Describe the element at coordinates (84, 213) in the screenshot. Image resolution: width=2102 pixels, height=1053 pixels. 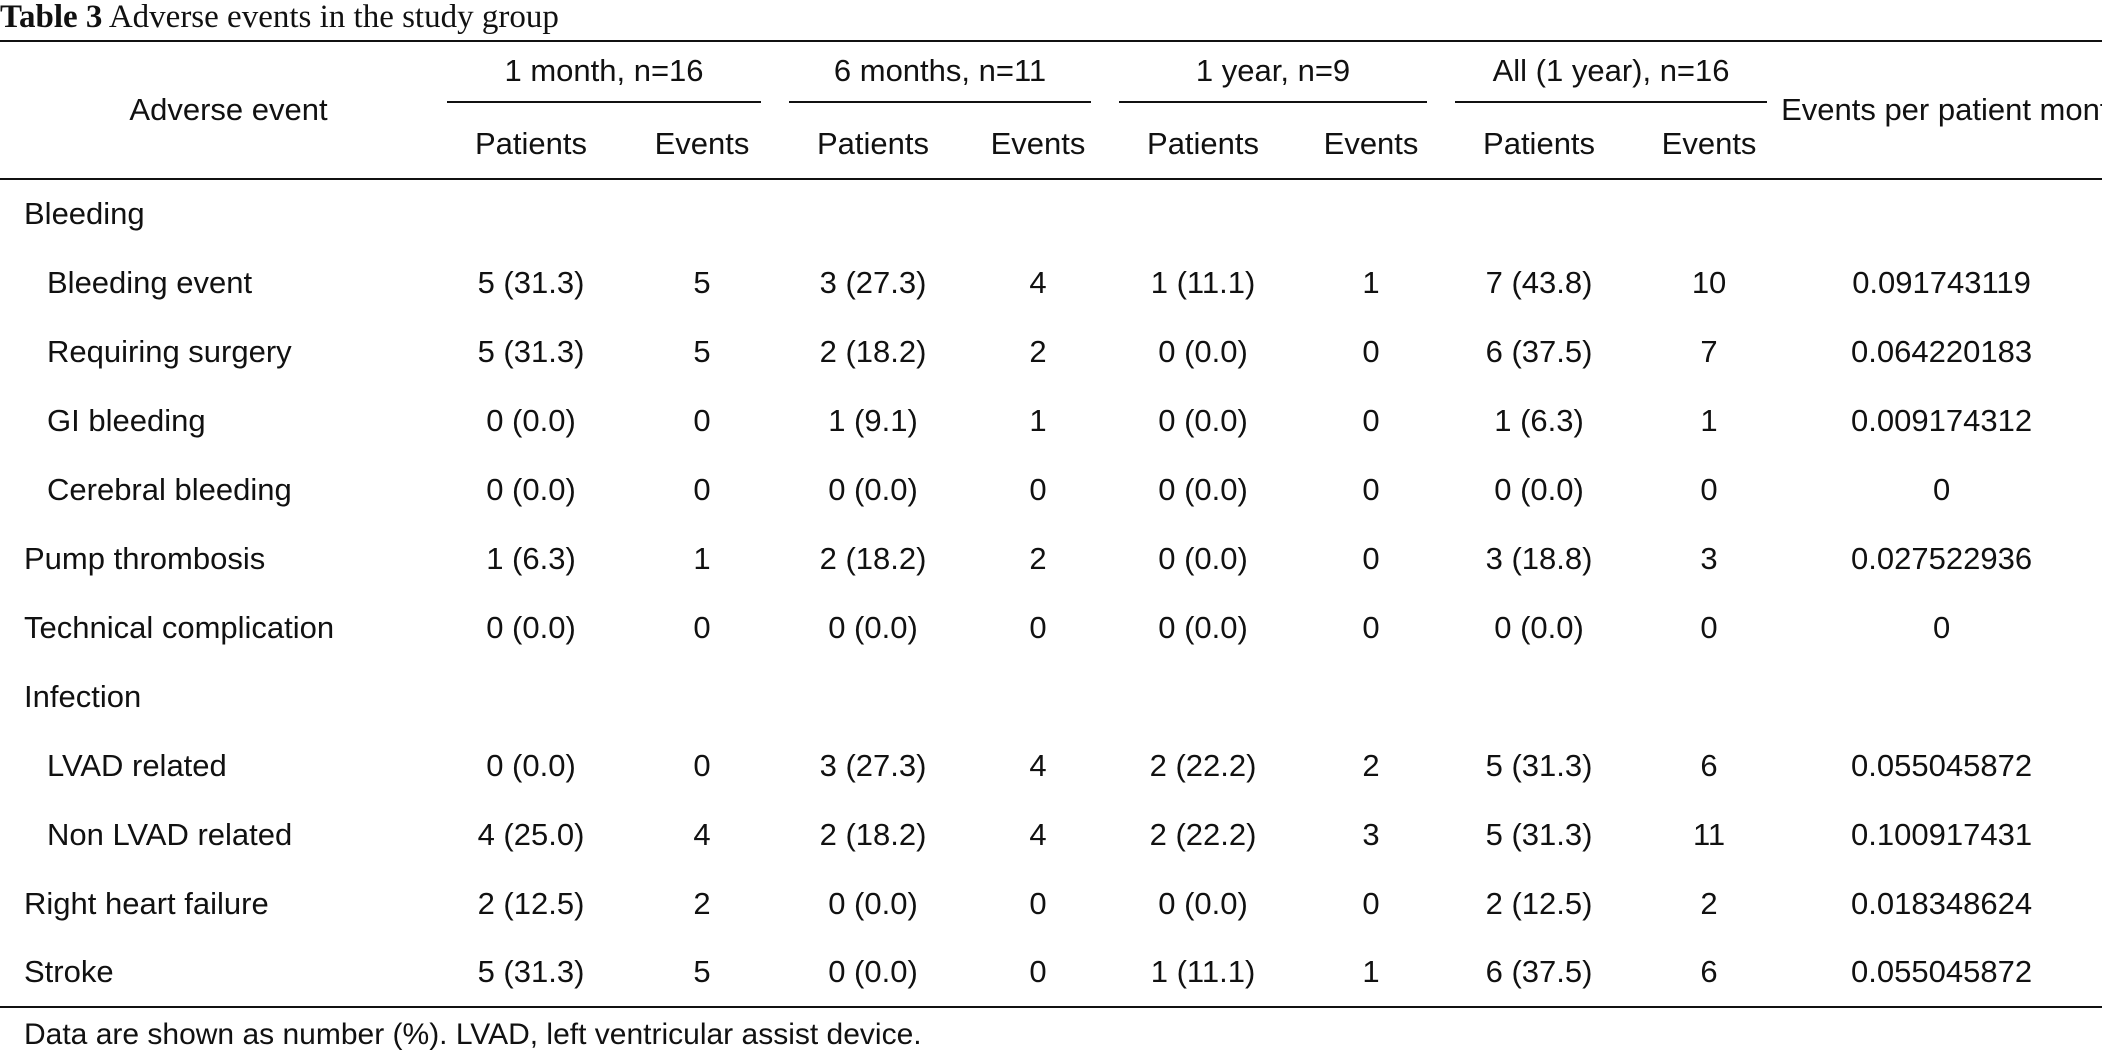
I see `row-label: Bleeding` at that location.